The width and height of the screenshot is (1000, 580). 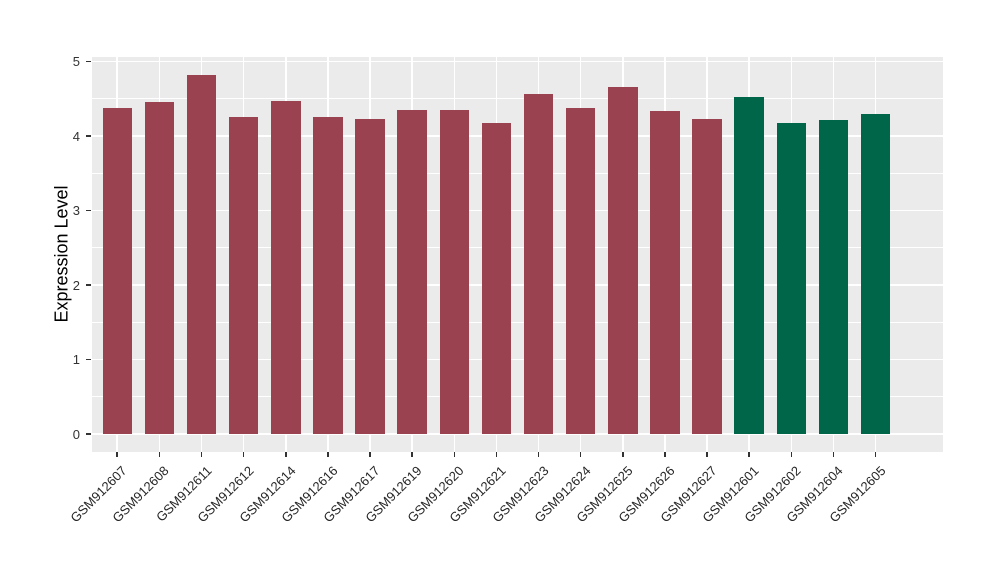 What do you see at coordinates (749, 265) in the screenshot?
I see `bar-GSM912601` at bounding box center [749, 265].